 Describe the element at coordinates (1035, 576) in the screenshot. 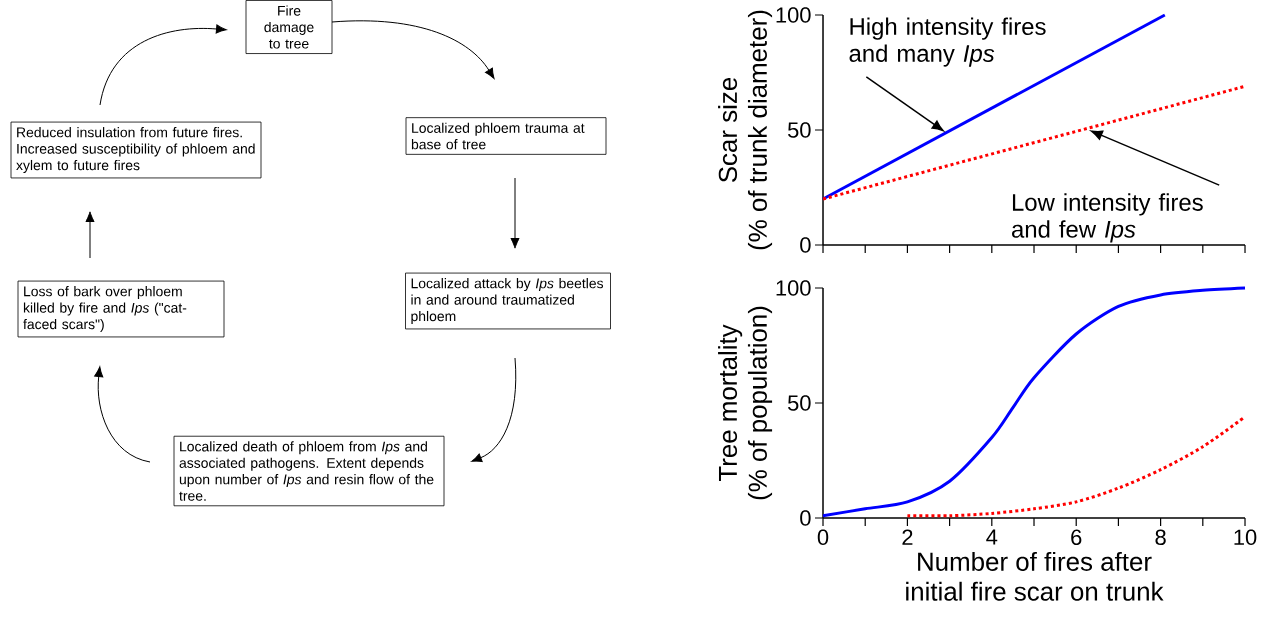

I see `x-axis-title: Number of fires after initial fire scar on trunk` at that location.